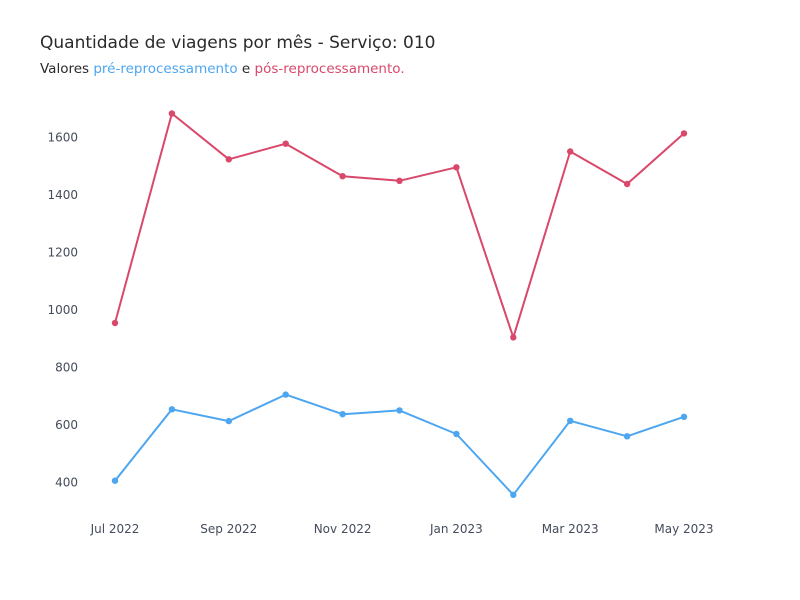 This screenshot has width=800, height=600. I want to click on x-tick-label: Sep 2022, so click(228, 529).